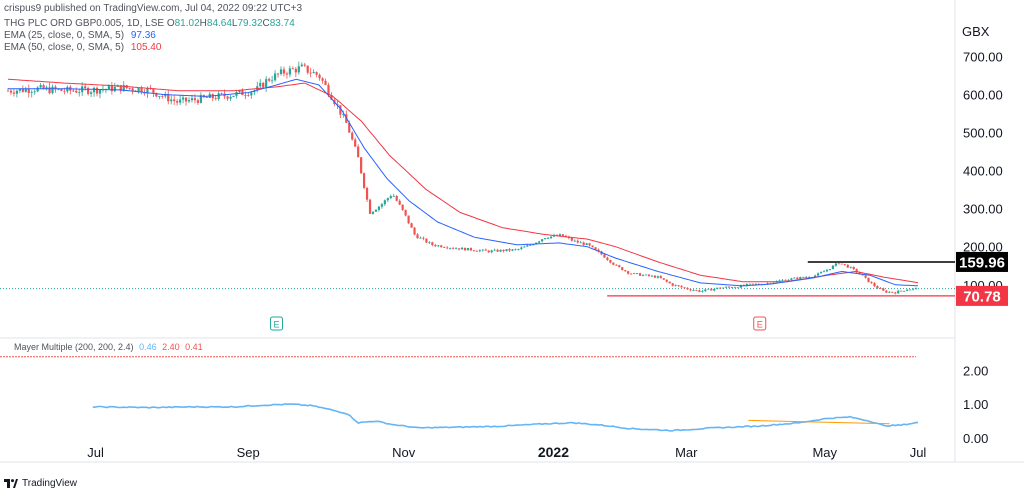 This screenshot has height=495, width=1024. What do you see at coordinates (219, 23) in the screenshot?
I see `ohlc-h-value: 84.64` at bounding box center [219, 23].